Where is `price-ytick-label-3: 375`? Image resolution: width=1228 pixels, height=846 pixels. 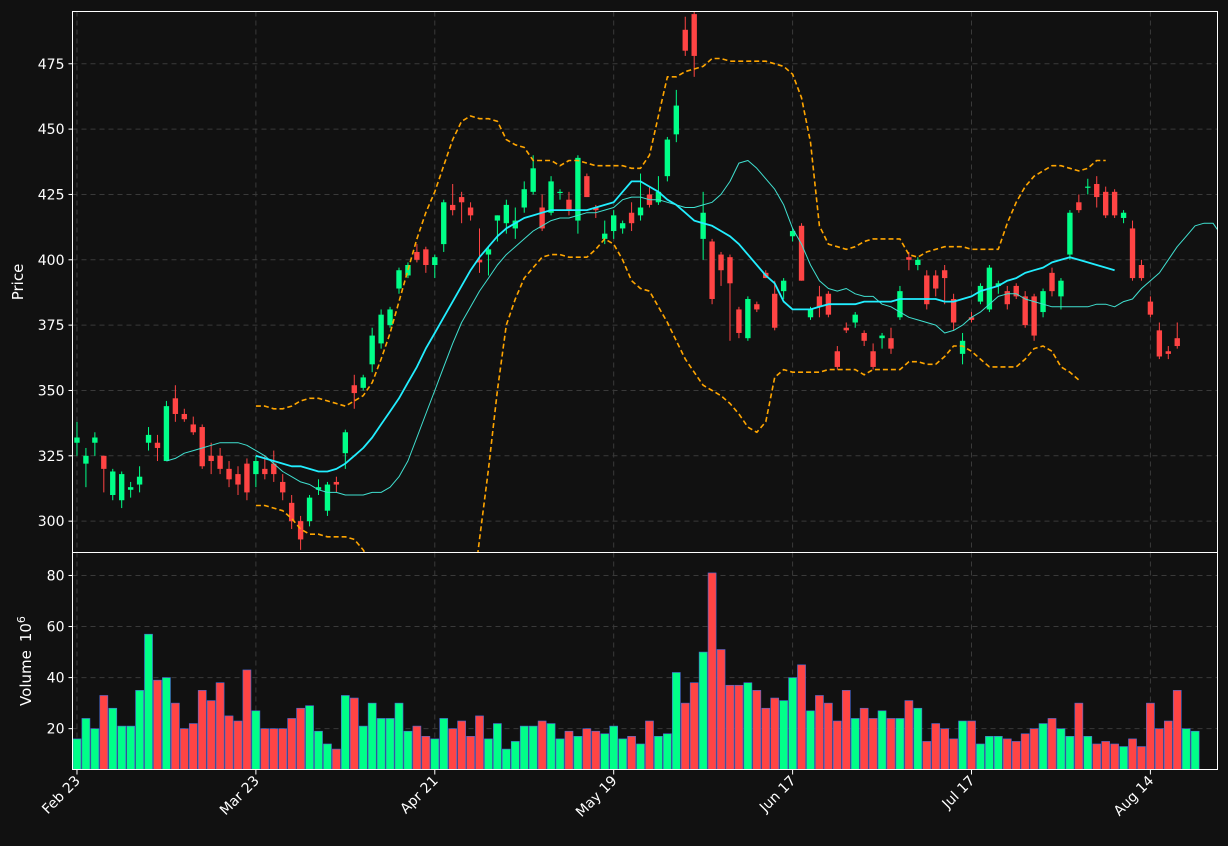 price-ytick-label-3: 375 is located at coordinates (51, 326).